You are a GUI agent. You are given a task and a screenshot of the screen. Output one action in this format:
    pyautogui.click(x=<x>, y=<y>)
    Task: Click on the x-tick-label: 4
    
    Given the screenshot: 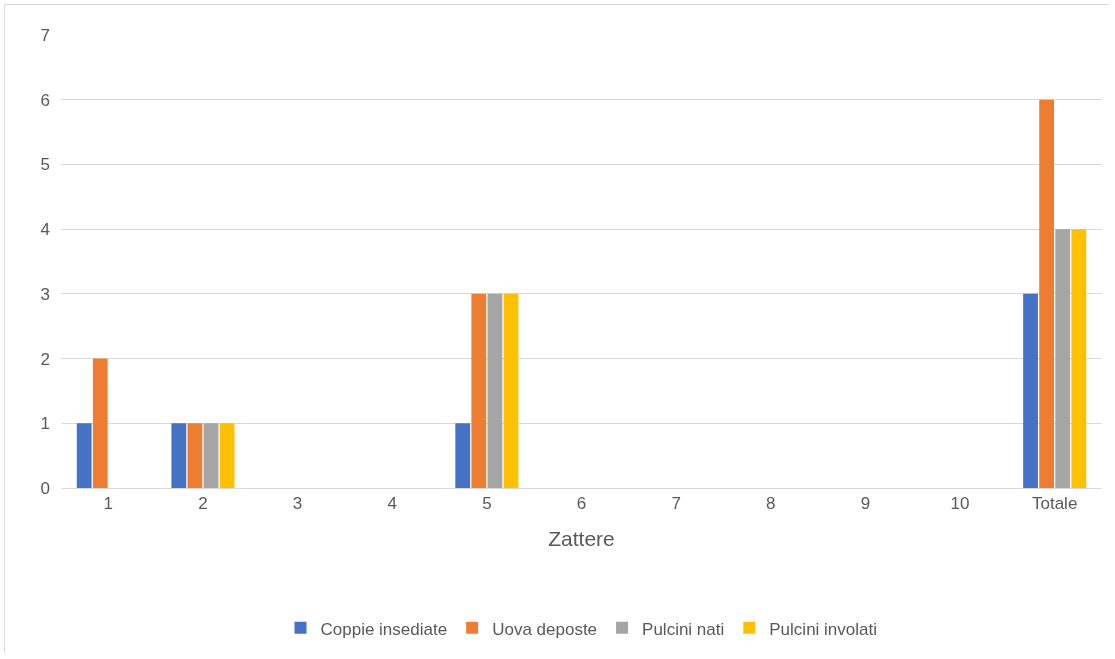 What is the action you would take?
    pyautogui.click(x=392, y=504)
    